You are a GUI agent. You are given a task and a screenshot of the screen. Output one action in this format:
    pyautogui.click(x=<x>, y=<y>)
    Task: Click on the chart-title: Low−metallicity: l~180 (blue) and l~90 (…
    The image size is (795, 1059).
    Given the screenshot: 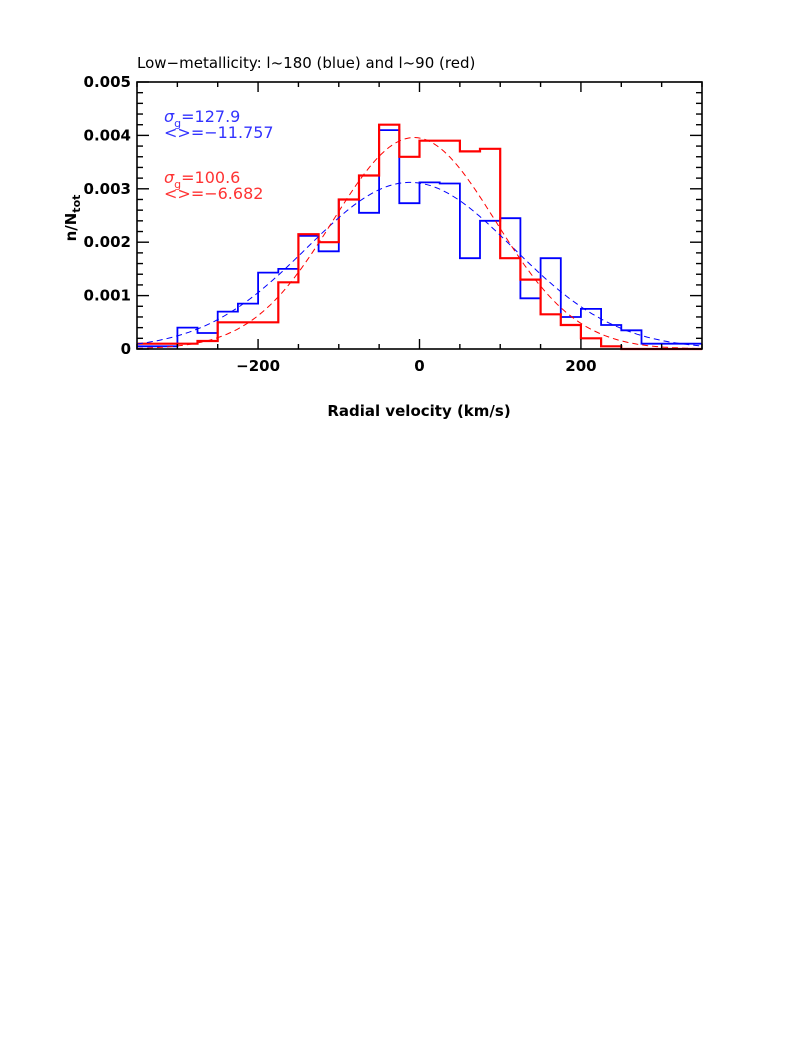 What is the action you would take?
    pyautogui.click(x=306, y=63)
    